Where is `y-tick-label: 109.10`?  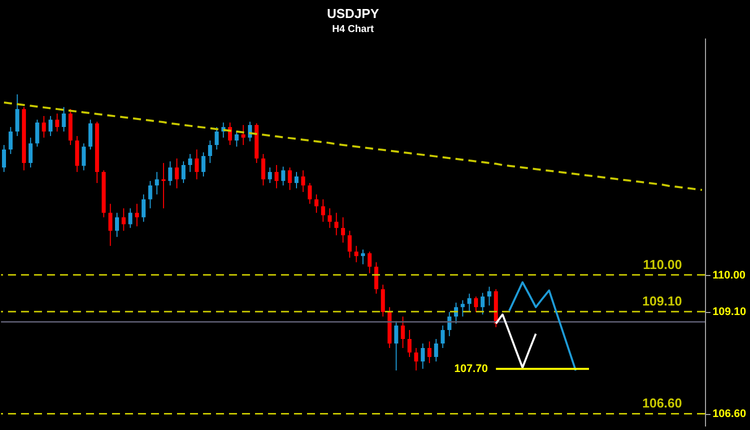 y-tick-label: 109.10 is located at coordinates (662, 301).